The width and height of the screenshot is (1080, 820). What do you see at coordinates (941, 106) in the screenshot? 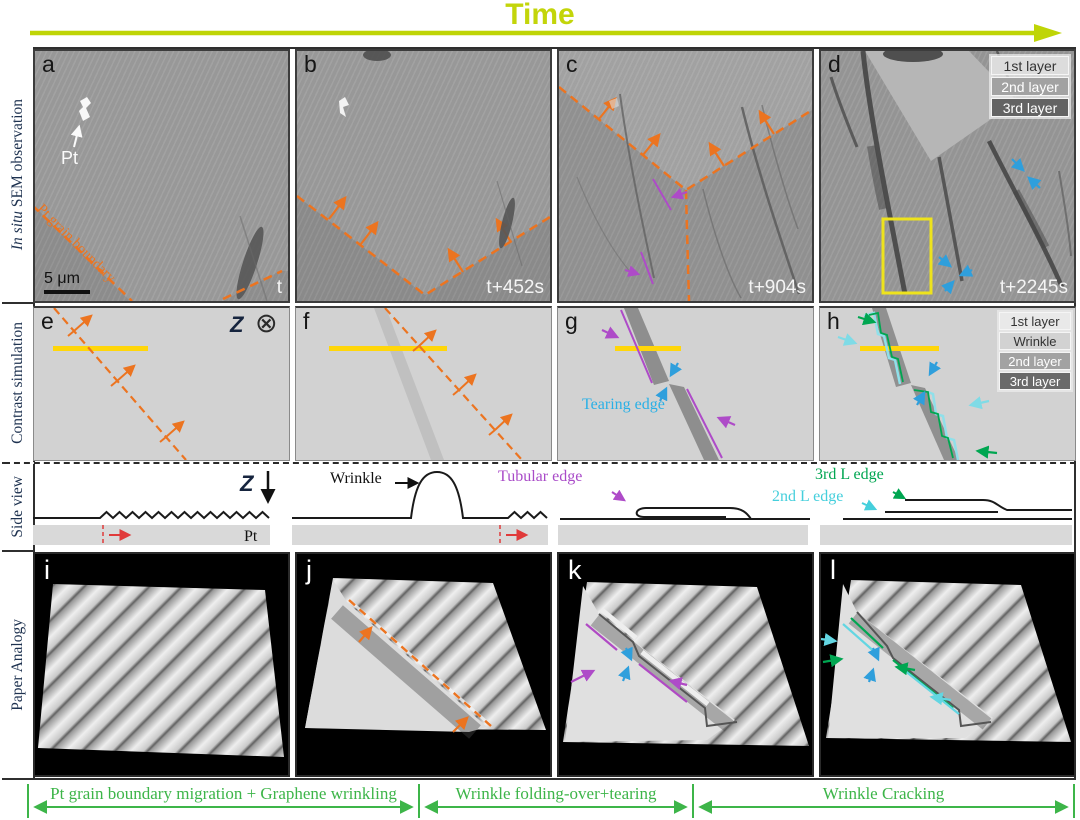
I see `top-grain` at bounding box center [941, 106].